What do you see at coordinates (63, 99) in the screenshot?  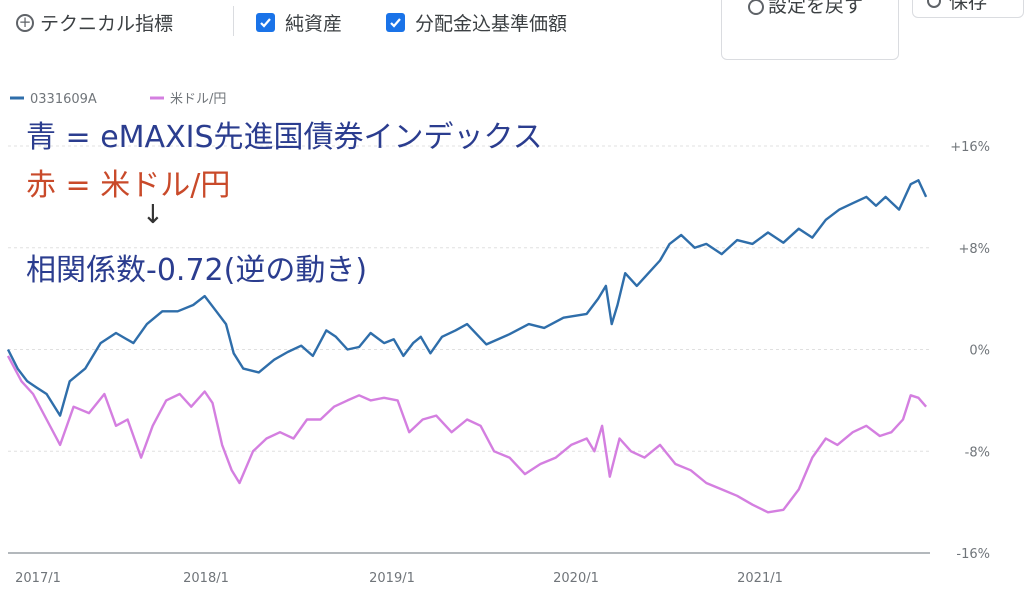 I see `legend-label: 0331609A` at bounding box center [63, 99].